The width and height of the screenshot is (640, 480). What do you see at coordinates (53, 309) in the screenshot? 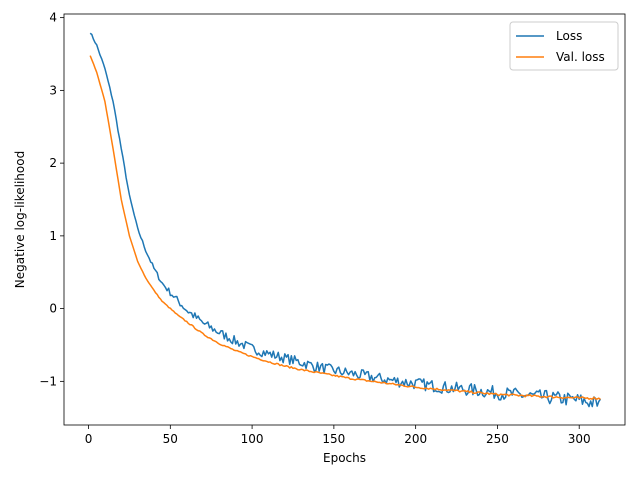
I see `y-tick-label: 0` at bounding box center [53, 309].